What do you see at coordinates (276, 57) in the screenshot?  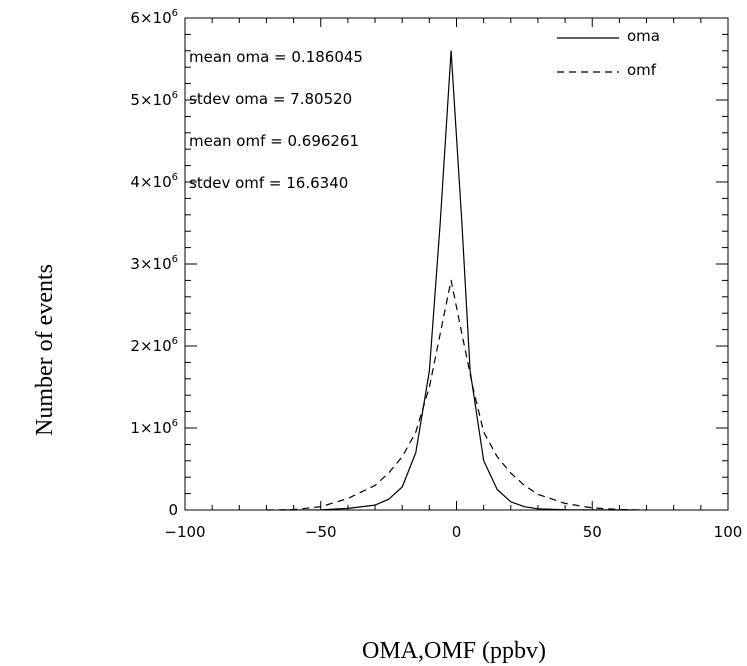 I see `annotation-mean-oma: mean oma = 0.186045` at bounding box center [276, 57].